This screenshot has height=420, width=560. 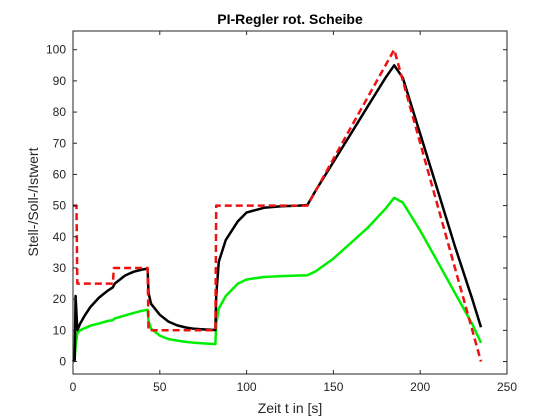 What do you see at coordinates (60, 81) in the screenshot?
I see `y-tick-label: 90` at bounding box center [60, 81].